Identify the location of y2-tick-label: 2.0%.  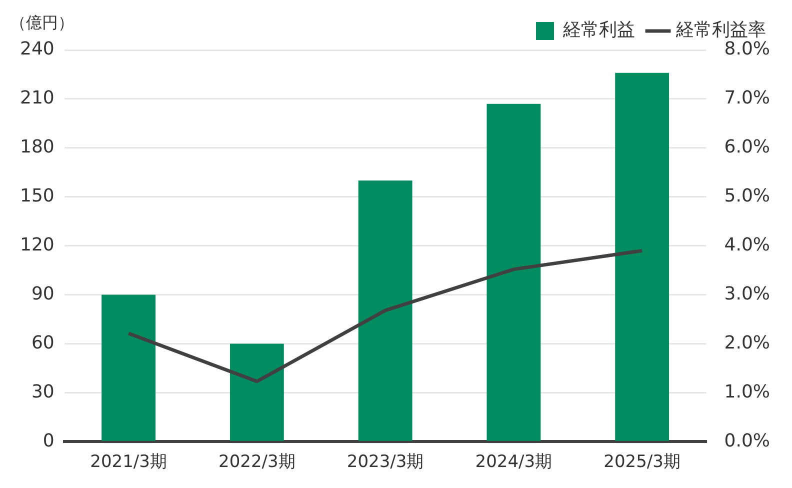
(747, 343).